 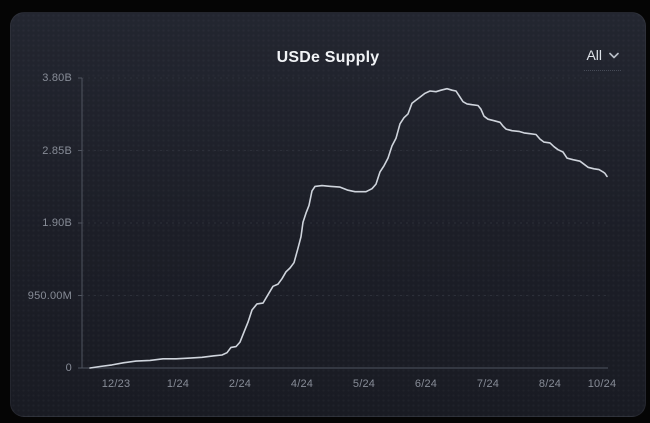 What do you see at coordinates (302, 384) in the screenshot?
I see `x-tick-label: 4/24` at bounding box center [302, 384].